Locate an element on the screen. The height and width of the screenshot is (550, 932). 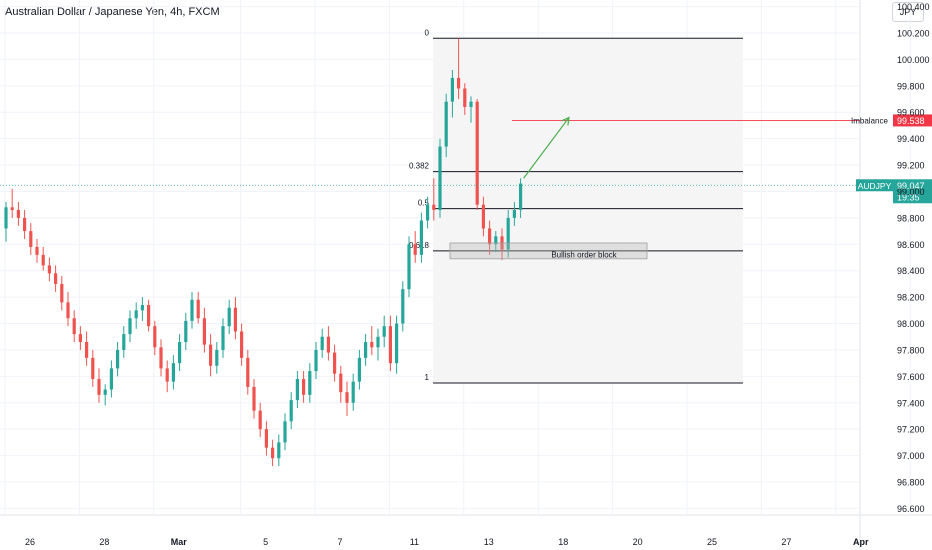
x-tick-label: 13 is located at coordinates (489, 542).